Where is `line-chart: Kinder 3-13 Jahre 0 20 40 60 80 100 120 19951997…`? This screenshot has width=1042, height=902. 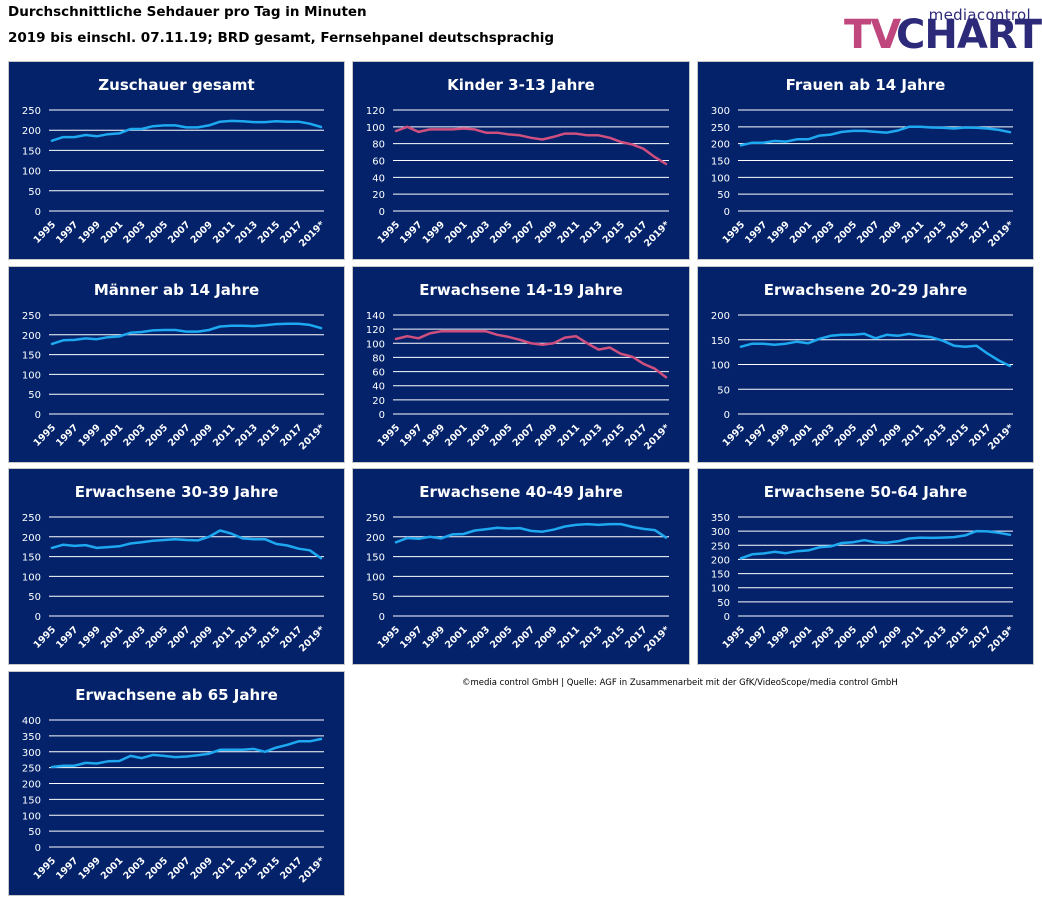
line-chart: Kinder 3-13 Jahre 0 20 40 60 80 100 120 19951997… is located at coordinates (519, 162).